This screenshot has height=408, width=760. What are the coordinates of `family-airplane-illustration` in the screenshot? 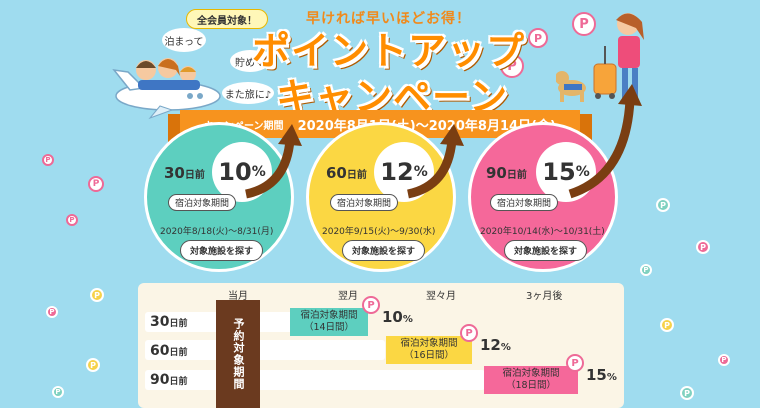 It's located at (166, 89).